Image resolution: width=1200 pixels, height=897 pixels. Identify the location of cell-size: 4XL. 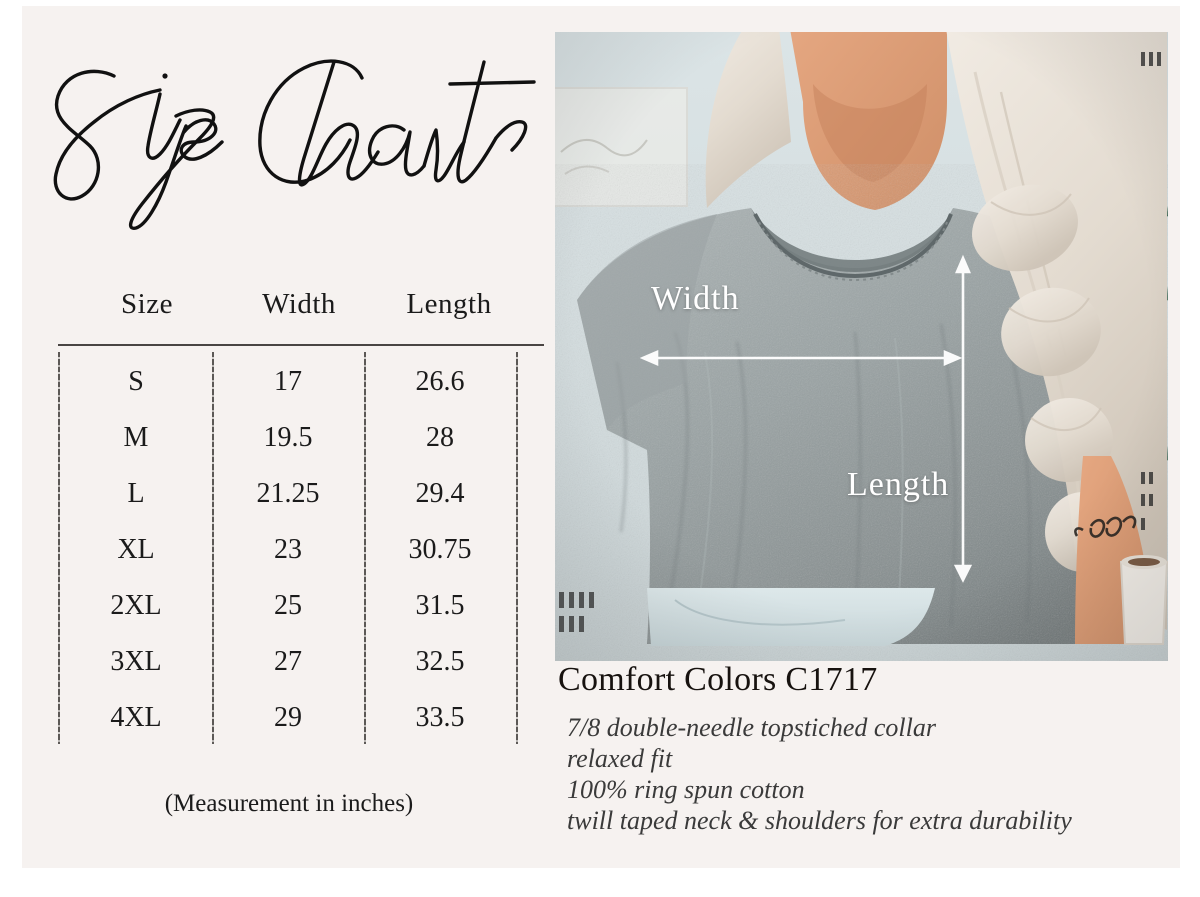
(136, 717).